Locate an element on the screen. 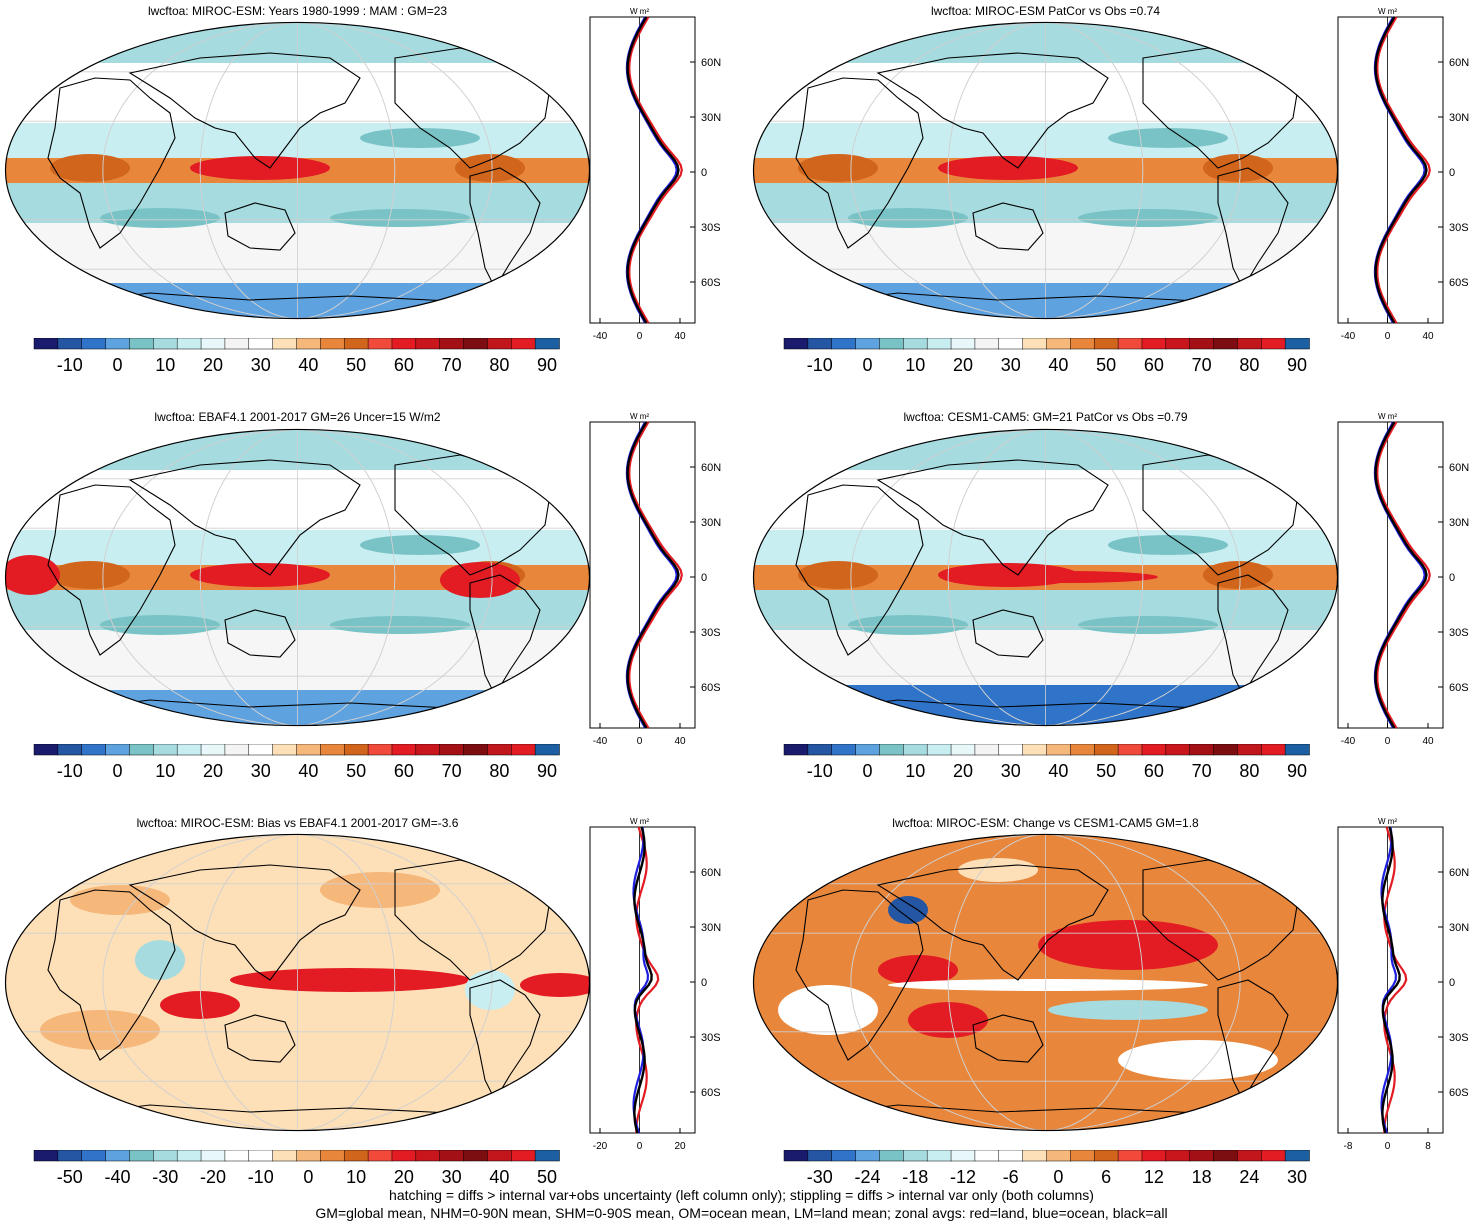  profile-lat-p3: 60N is located at coordinates (711, 468).